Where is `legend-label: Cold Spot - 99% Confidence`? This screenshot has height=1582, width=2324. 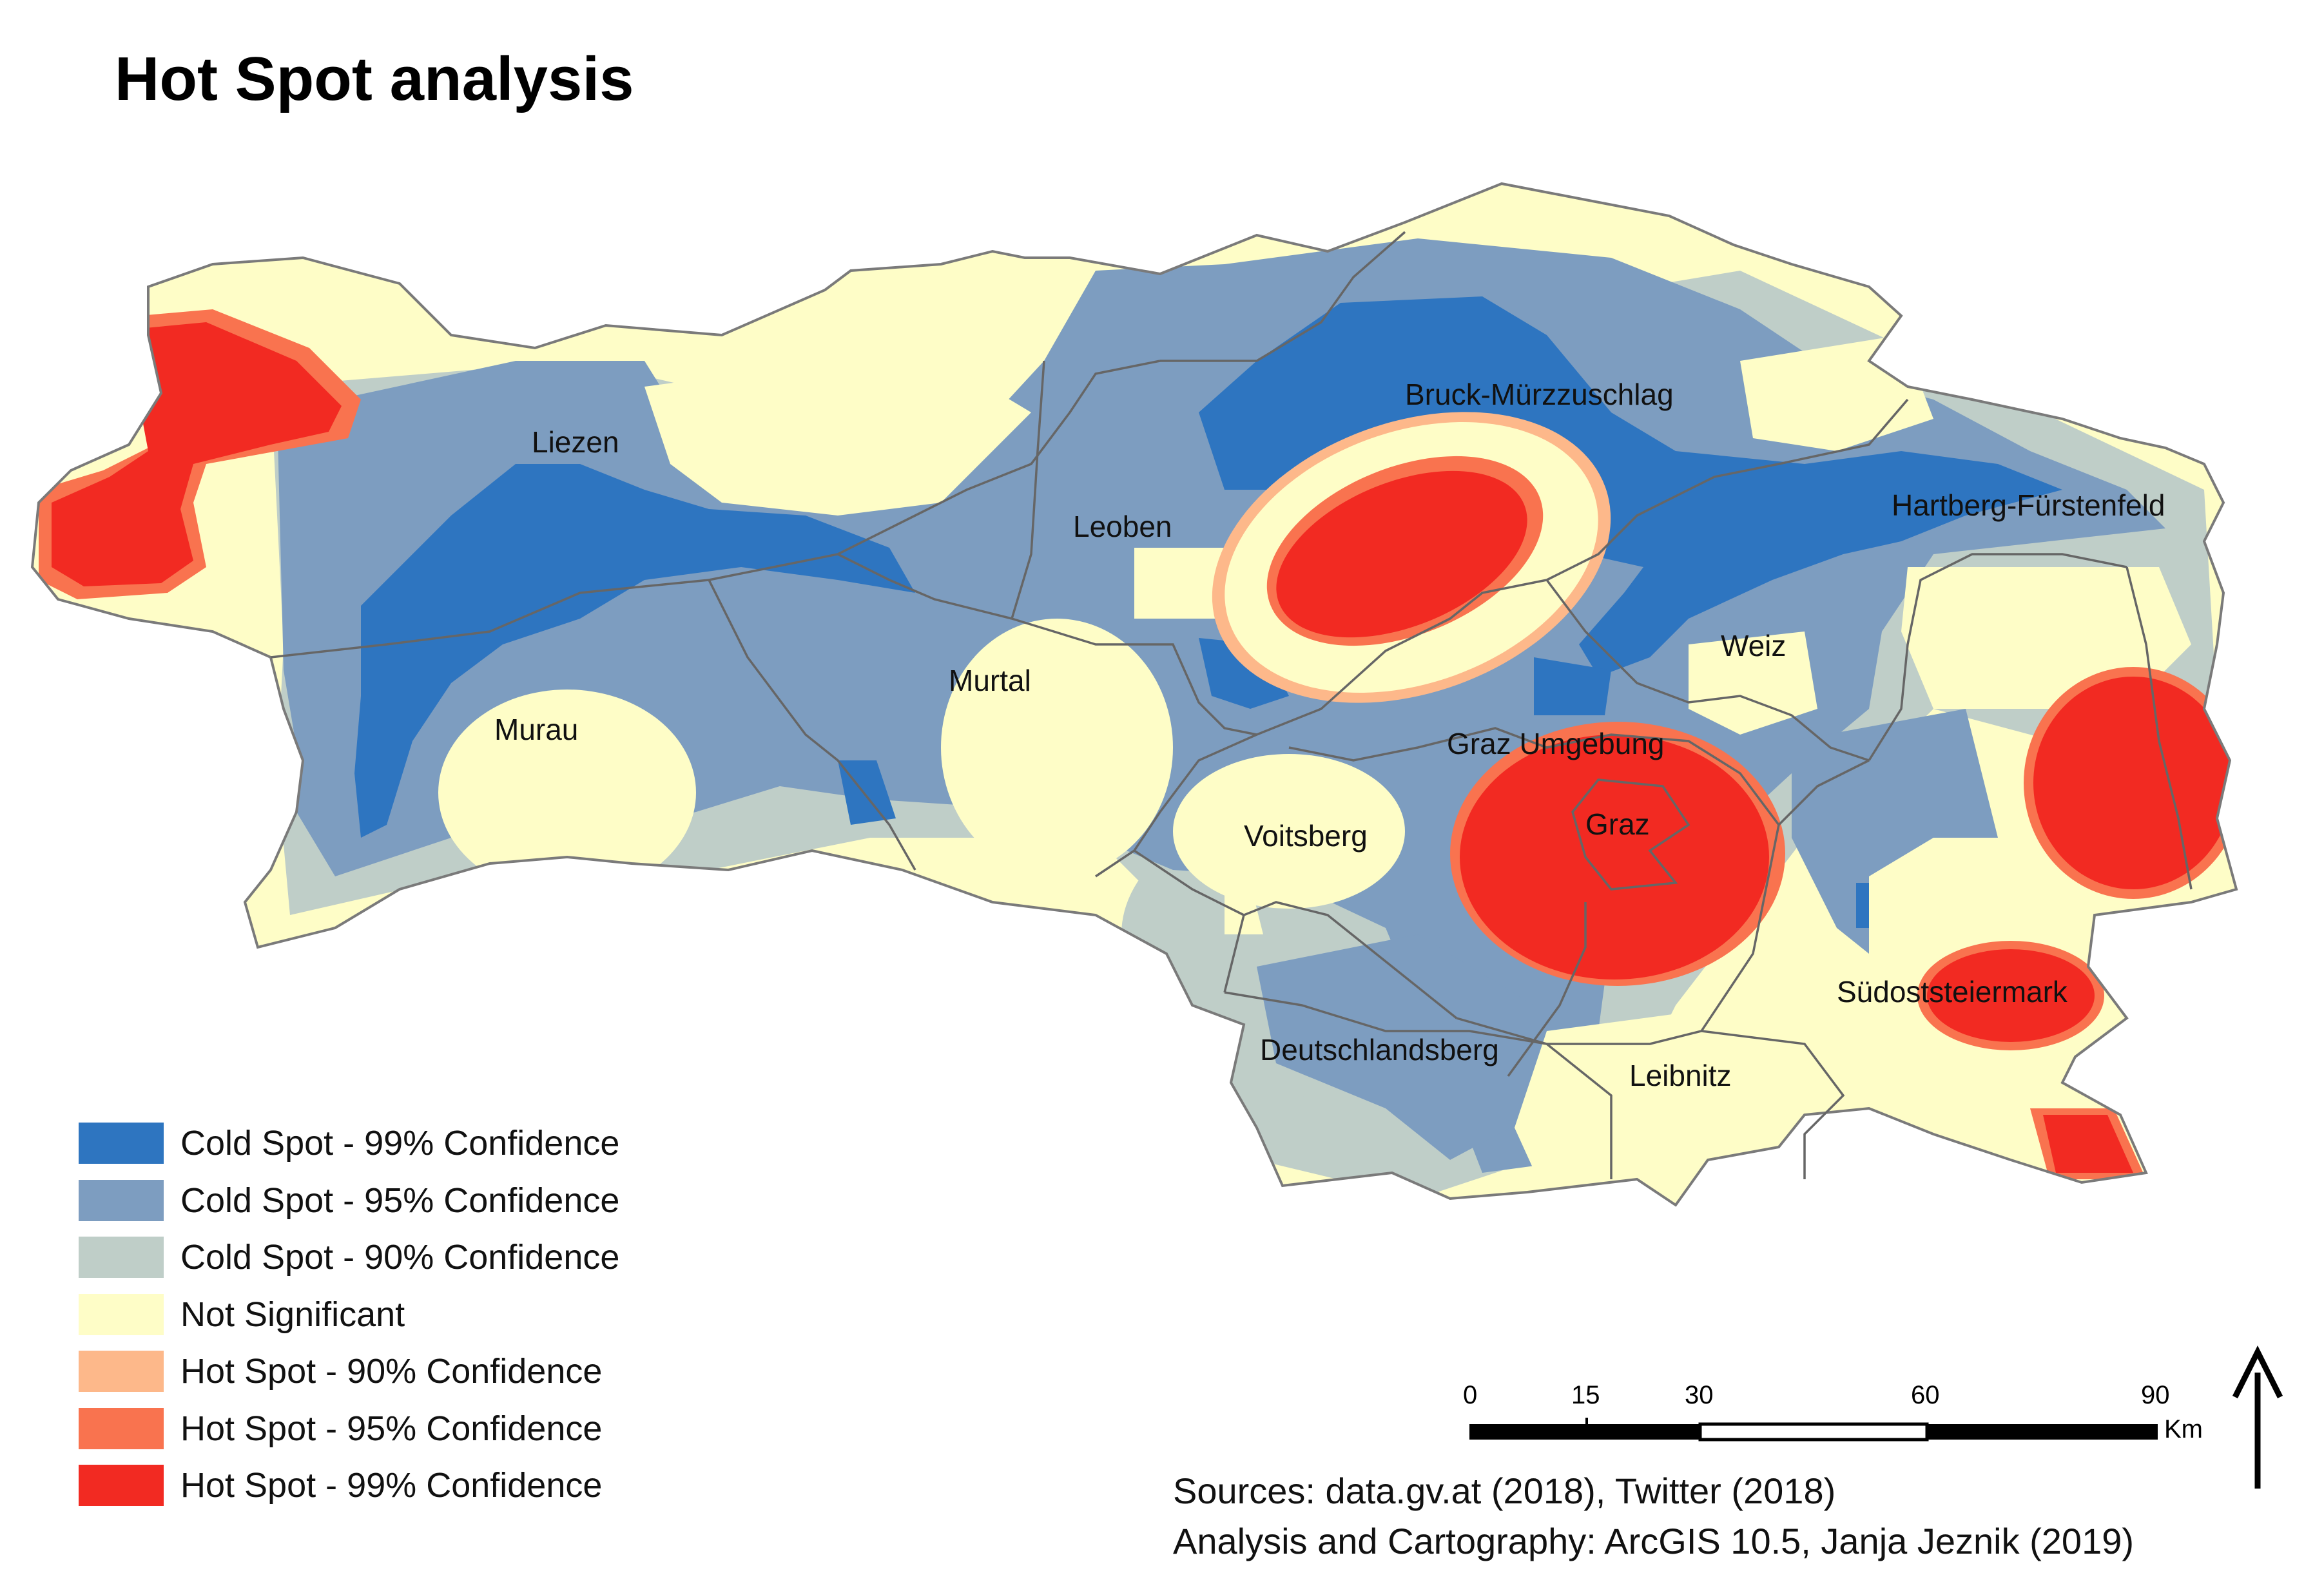
legend-label: Cold Spot - 99% Confidence is located at coordinates (400, 1143).